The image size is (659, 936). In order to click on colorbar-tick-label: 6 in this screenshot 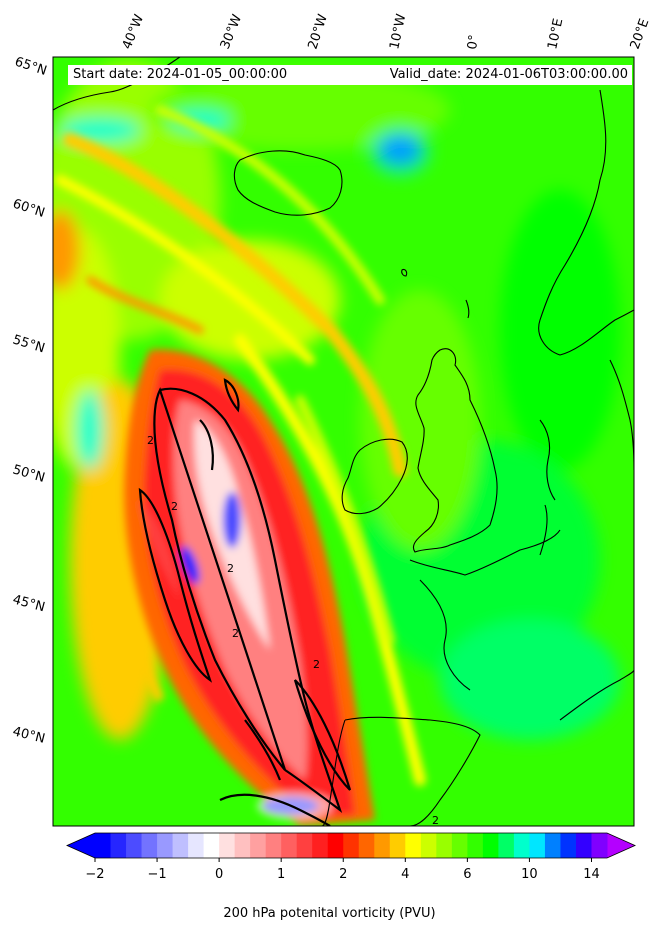, I will do `click(467, 874)`.